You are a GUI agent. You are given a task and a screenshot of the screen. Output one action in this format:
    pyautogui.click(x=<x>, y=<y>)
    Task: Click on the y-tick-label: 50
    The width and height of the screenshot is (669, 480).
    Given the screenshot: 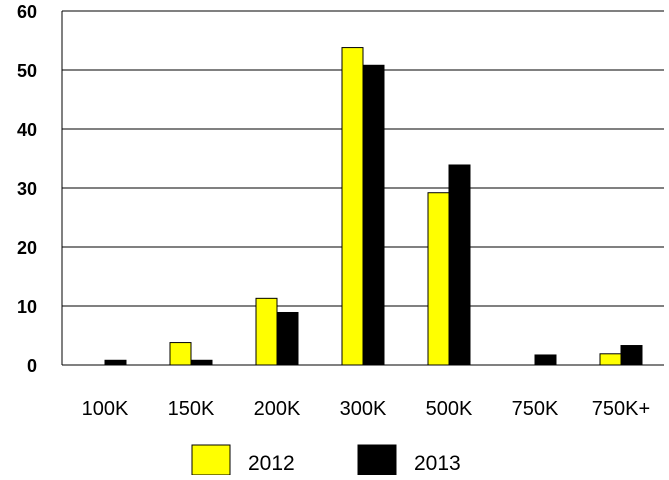 What is the action you would take?
    pyautogui.click(x=27, y=71)
    